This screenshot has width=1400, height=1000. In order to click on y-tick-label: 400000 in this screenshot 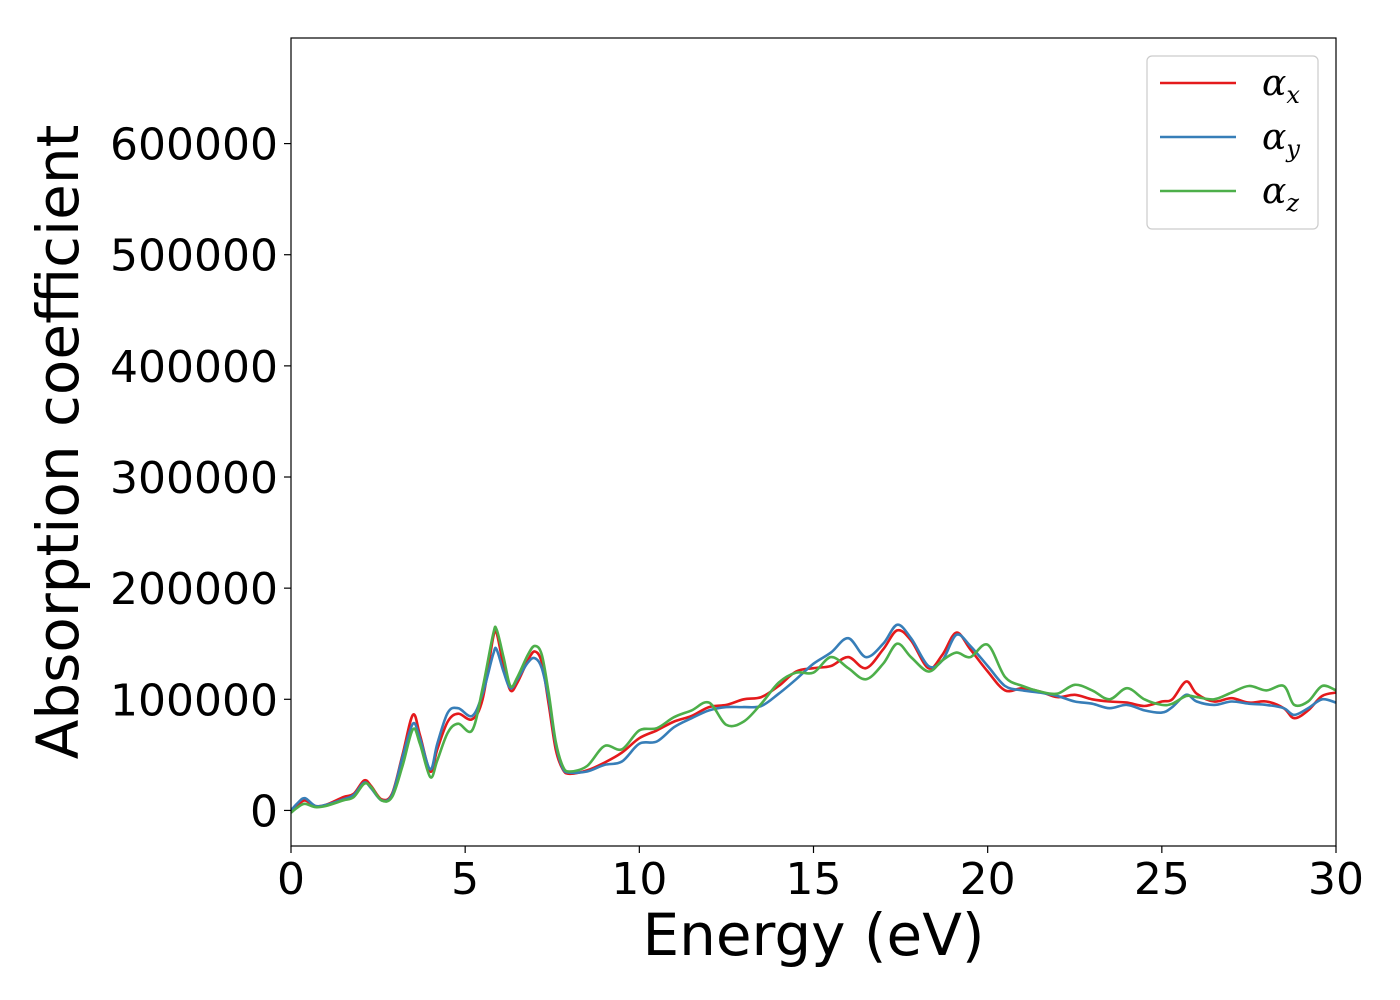, I will do `click(194, 367)`.